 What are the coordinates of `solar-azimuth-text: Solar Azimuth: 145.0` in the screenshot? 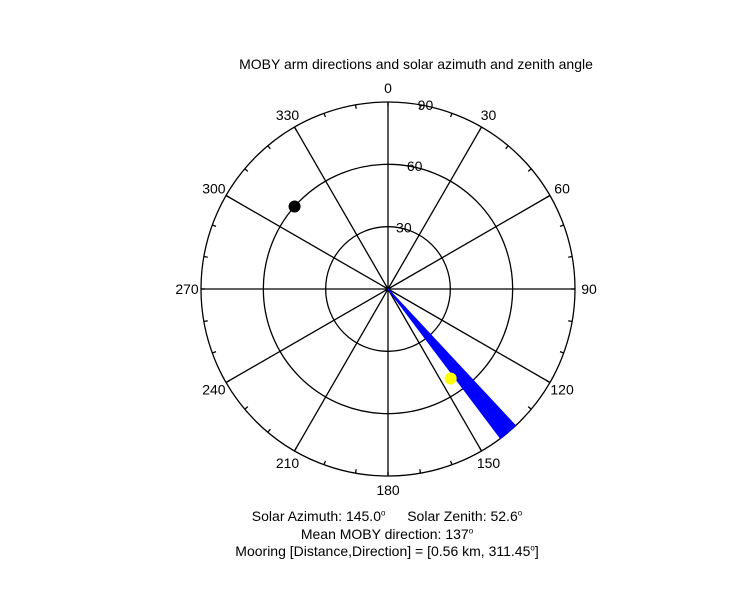 It's located at (316, 516).